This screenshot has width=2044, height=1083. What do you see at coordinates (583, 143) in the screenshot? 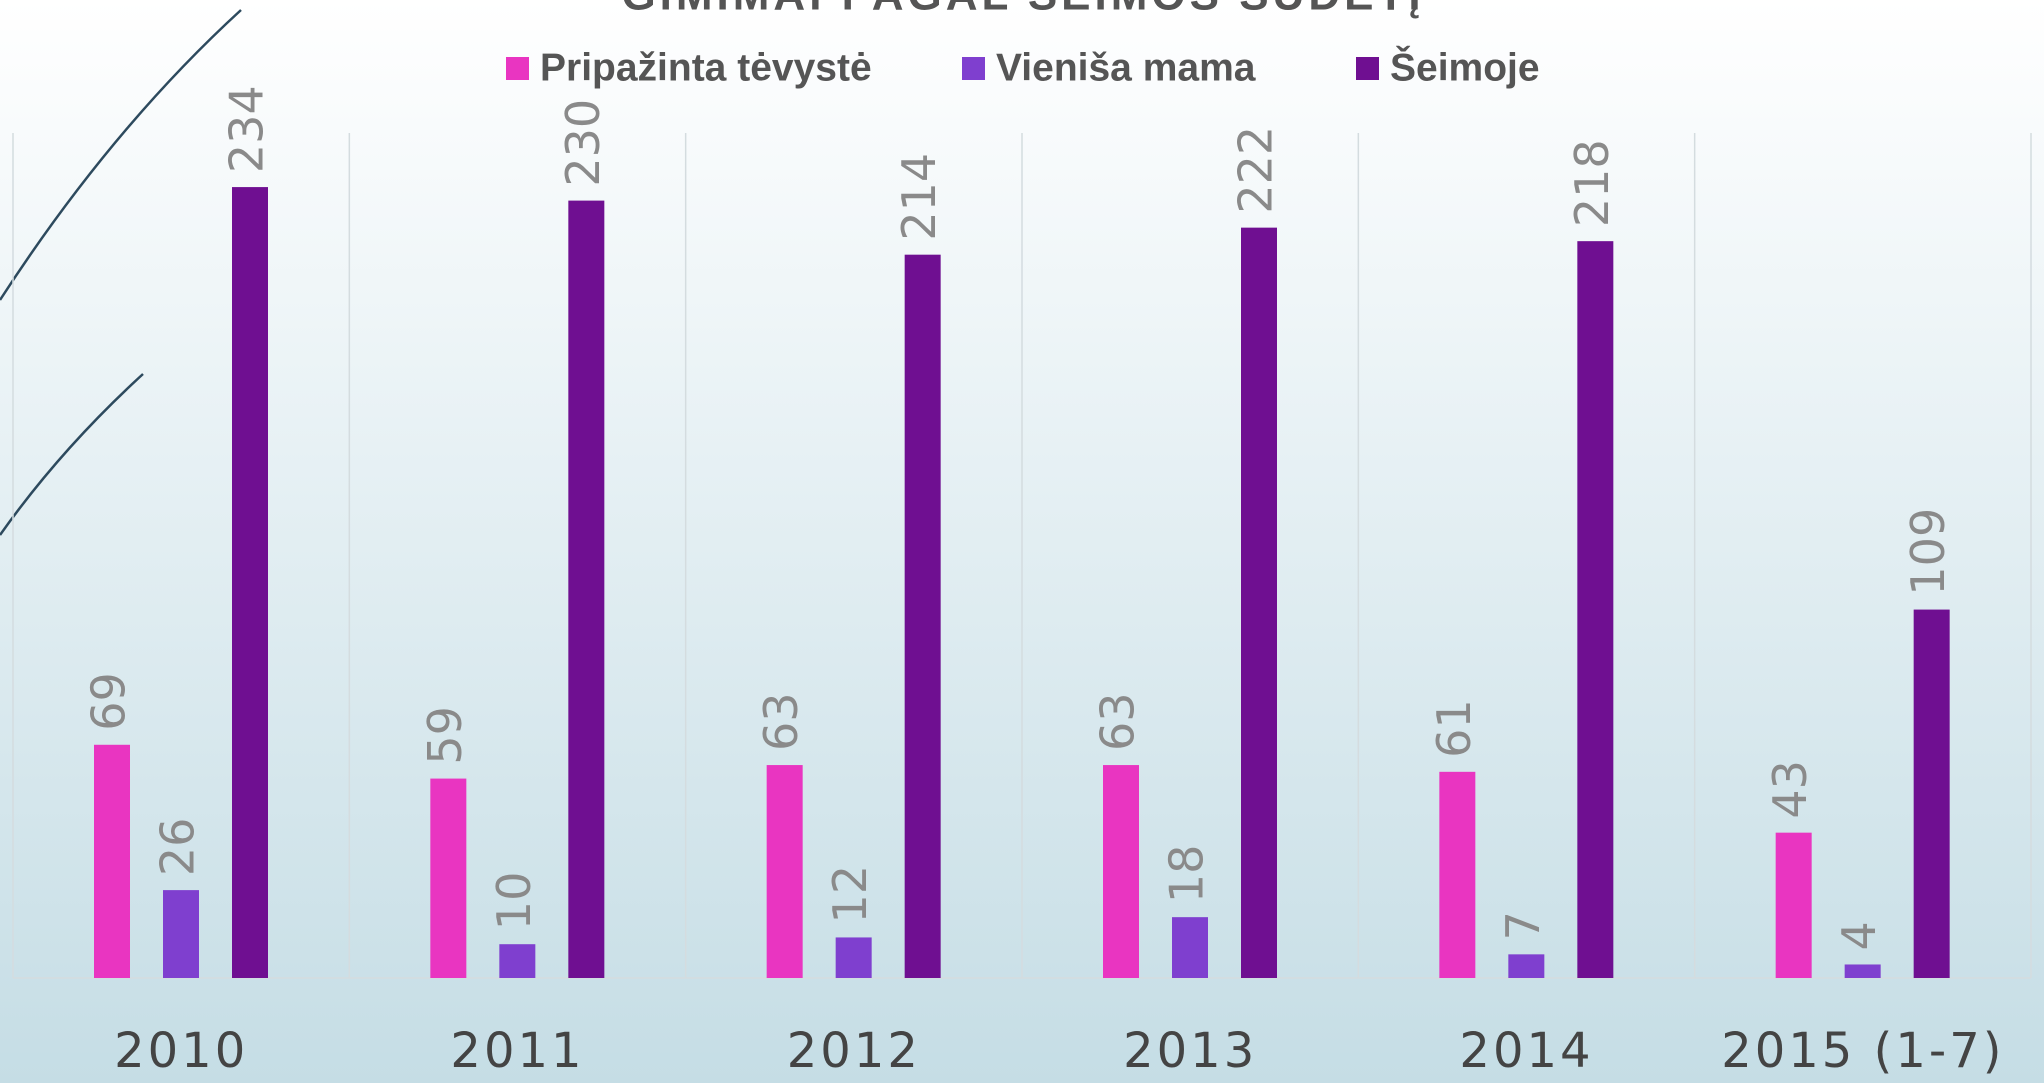
I see `value-label: 230` at bounding box center [583, 143].